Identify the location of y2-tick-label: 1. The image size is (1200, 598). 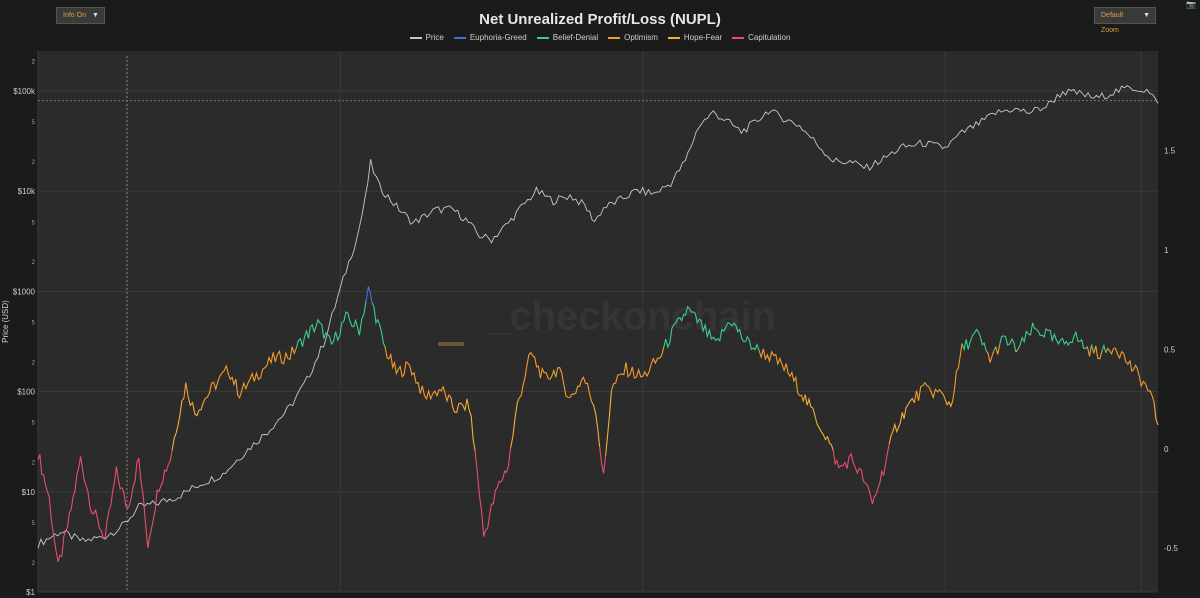
(1166, 250).